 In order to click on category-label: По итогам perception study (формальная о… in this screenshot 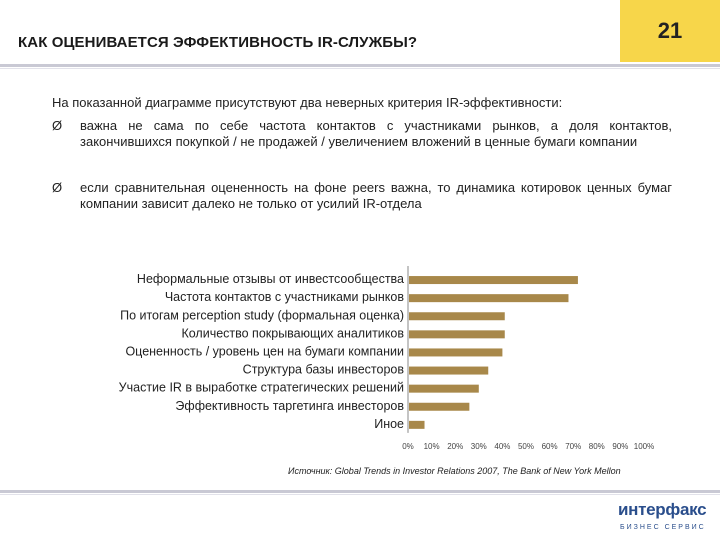, I will do `click(262, 315)`.